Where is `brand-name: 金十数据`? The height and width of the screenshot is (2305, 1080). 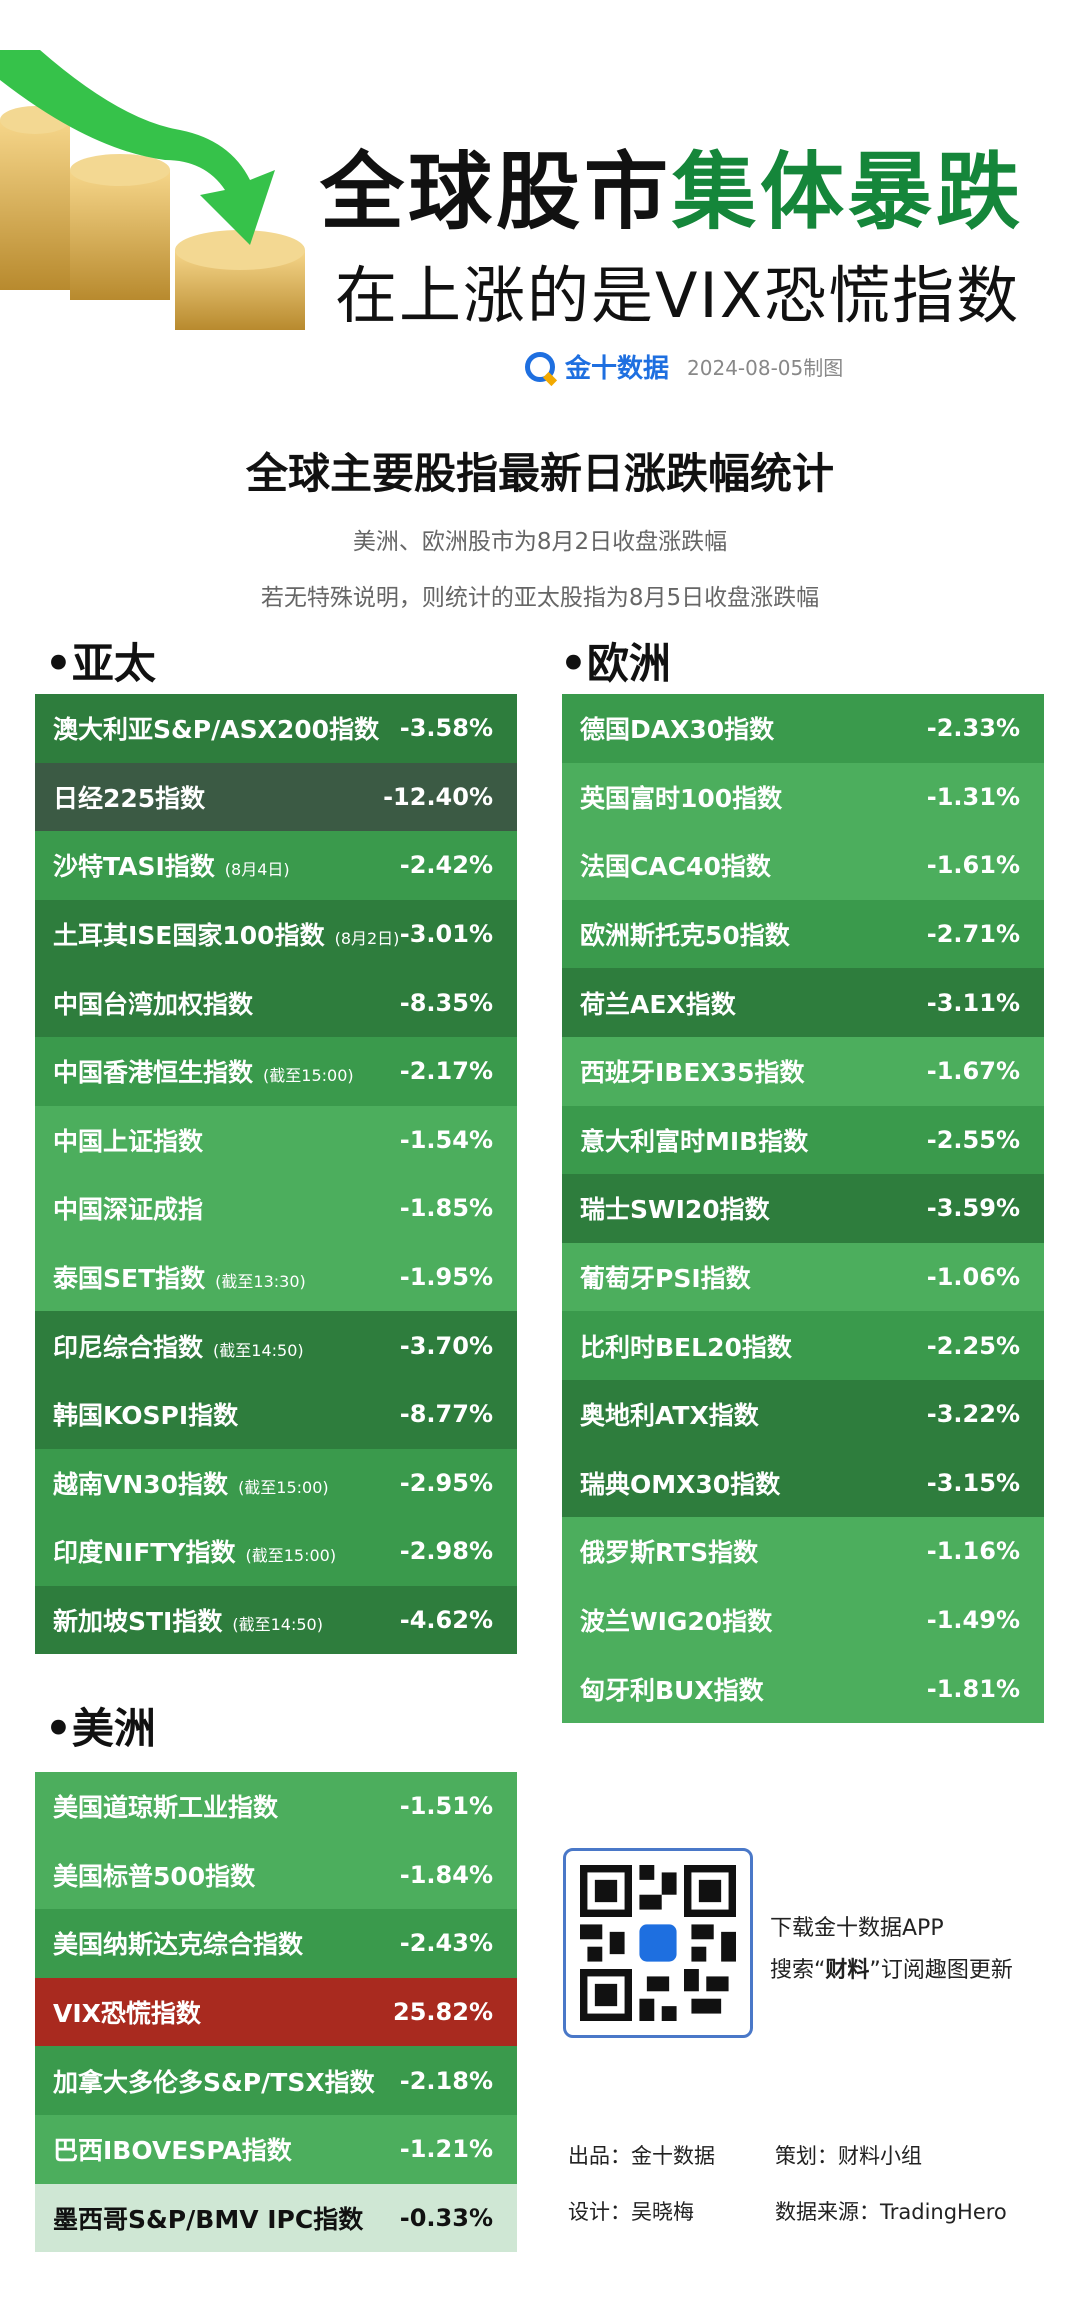 brand-name: 金十数据 is located at coordinates (617, 369).